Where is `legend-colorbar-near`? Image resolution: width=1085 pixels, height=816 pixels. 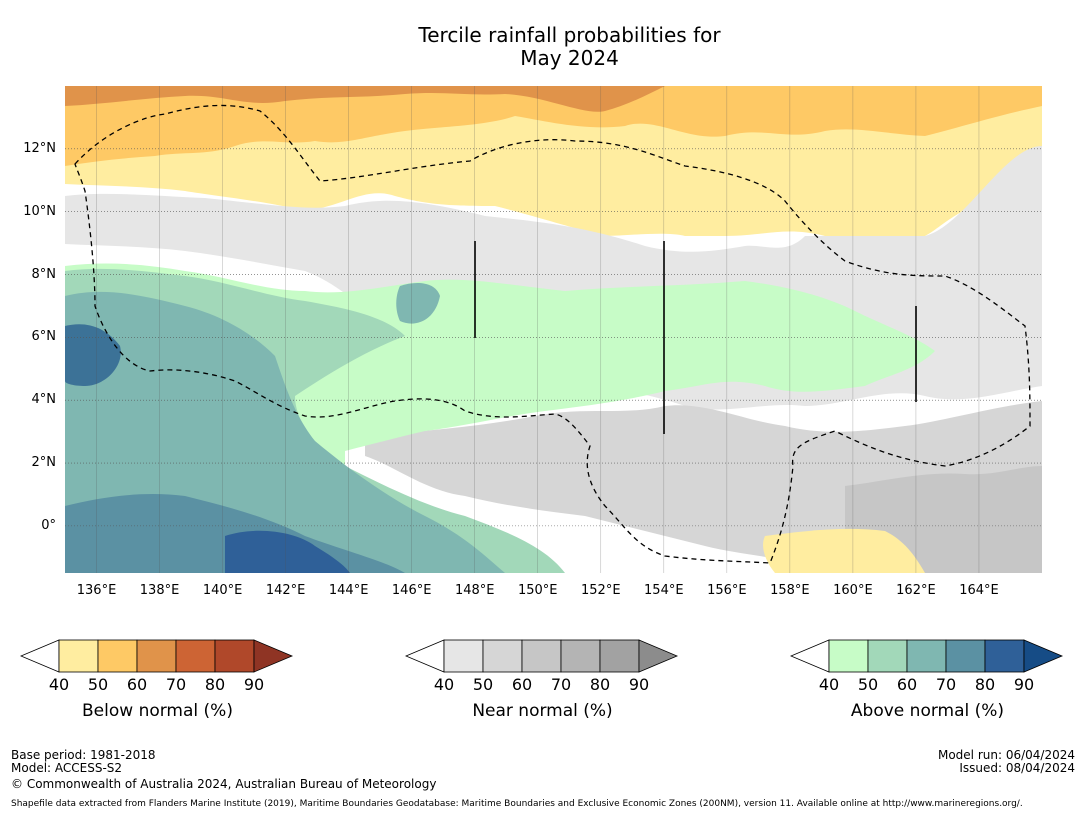 legend-colorbar-near is located at coordinates (542, 656).